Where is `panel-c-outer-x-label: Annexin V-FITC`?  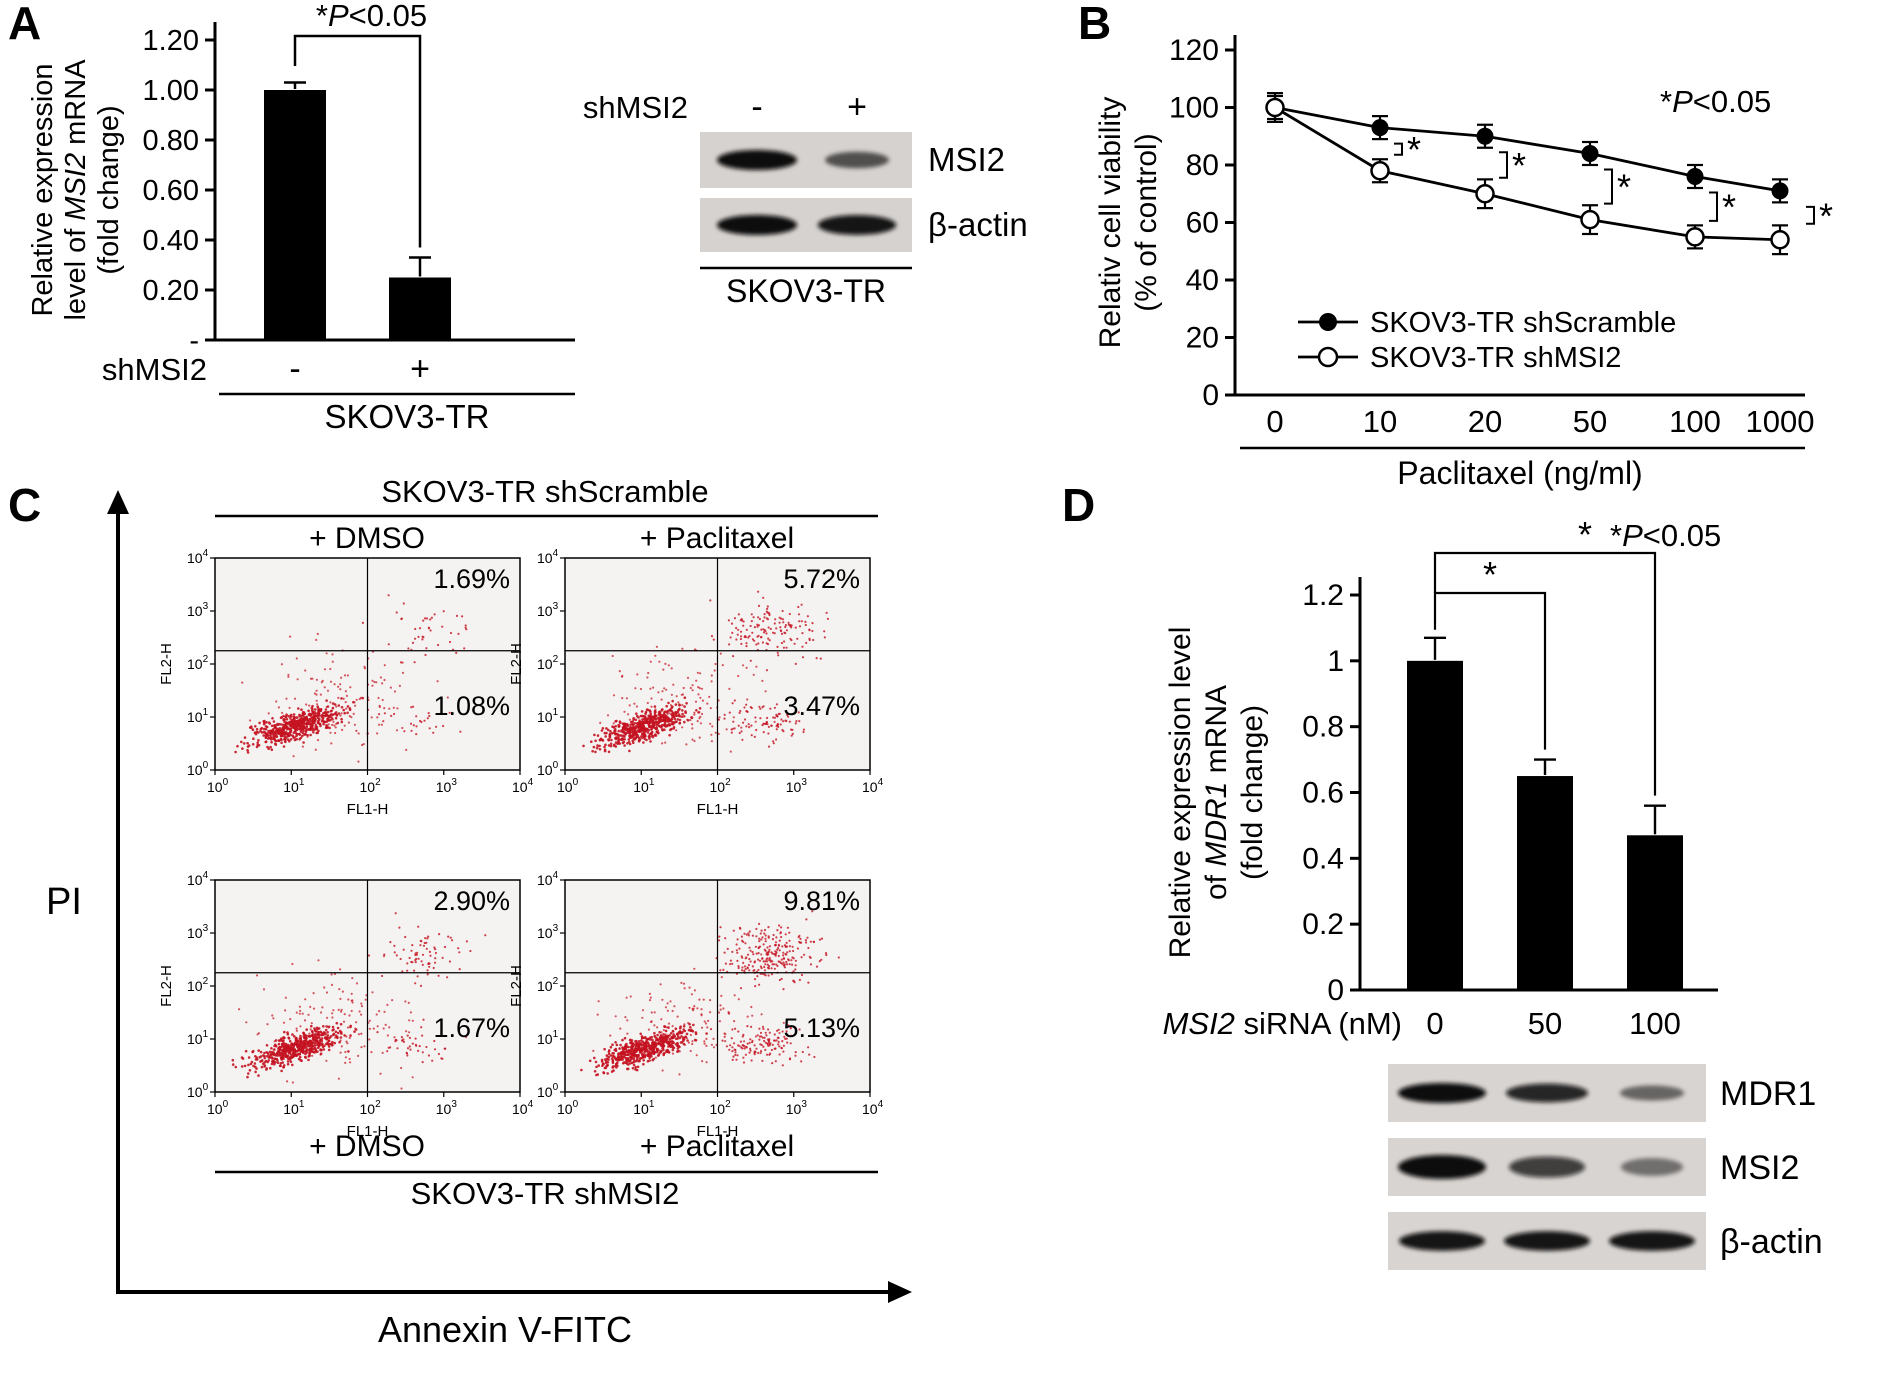
panel-c-outer-x-label: Annexin V-FITC is located at coordinates (505, 1329).